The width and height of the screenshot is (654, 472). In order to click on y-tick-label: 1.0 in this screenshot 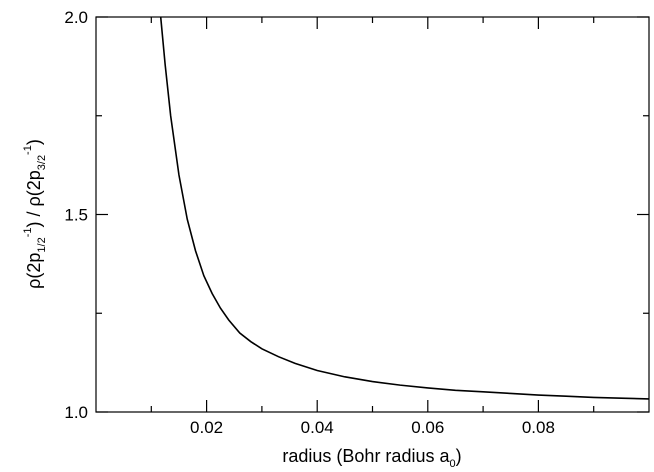, I will do `click(76, 412)`.